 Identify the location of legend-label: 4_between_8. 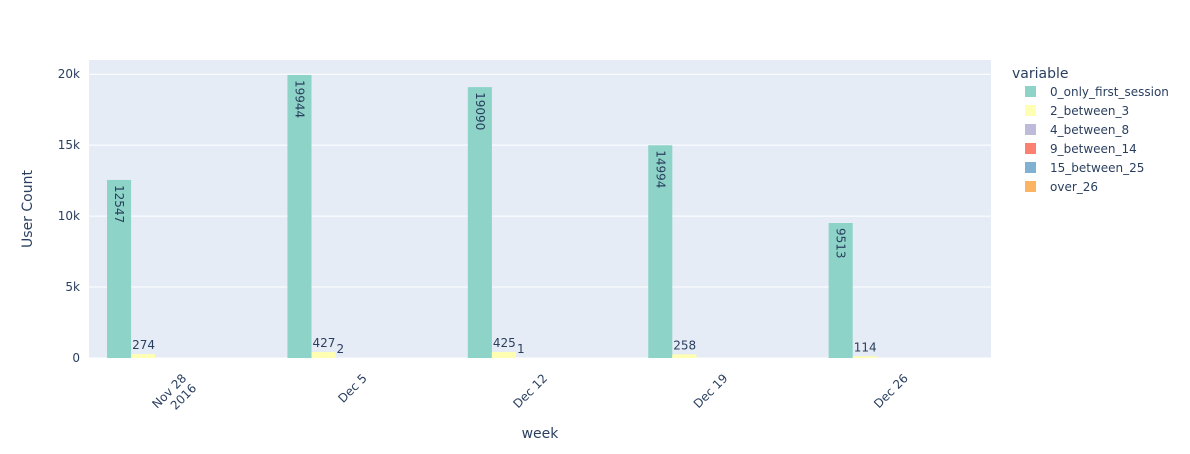
(1089, 130).